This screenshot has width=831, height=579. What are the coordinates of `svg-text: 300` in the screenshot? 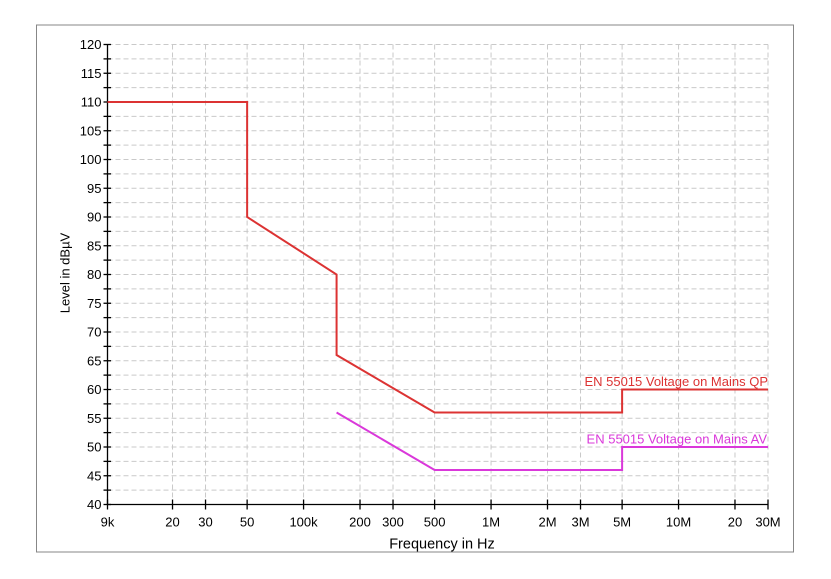 It's located at (393, 522).